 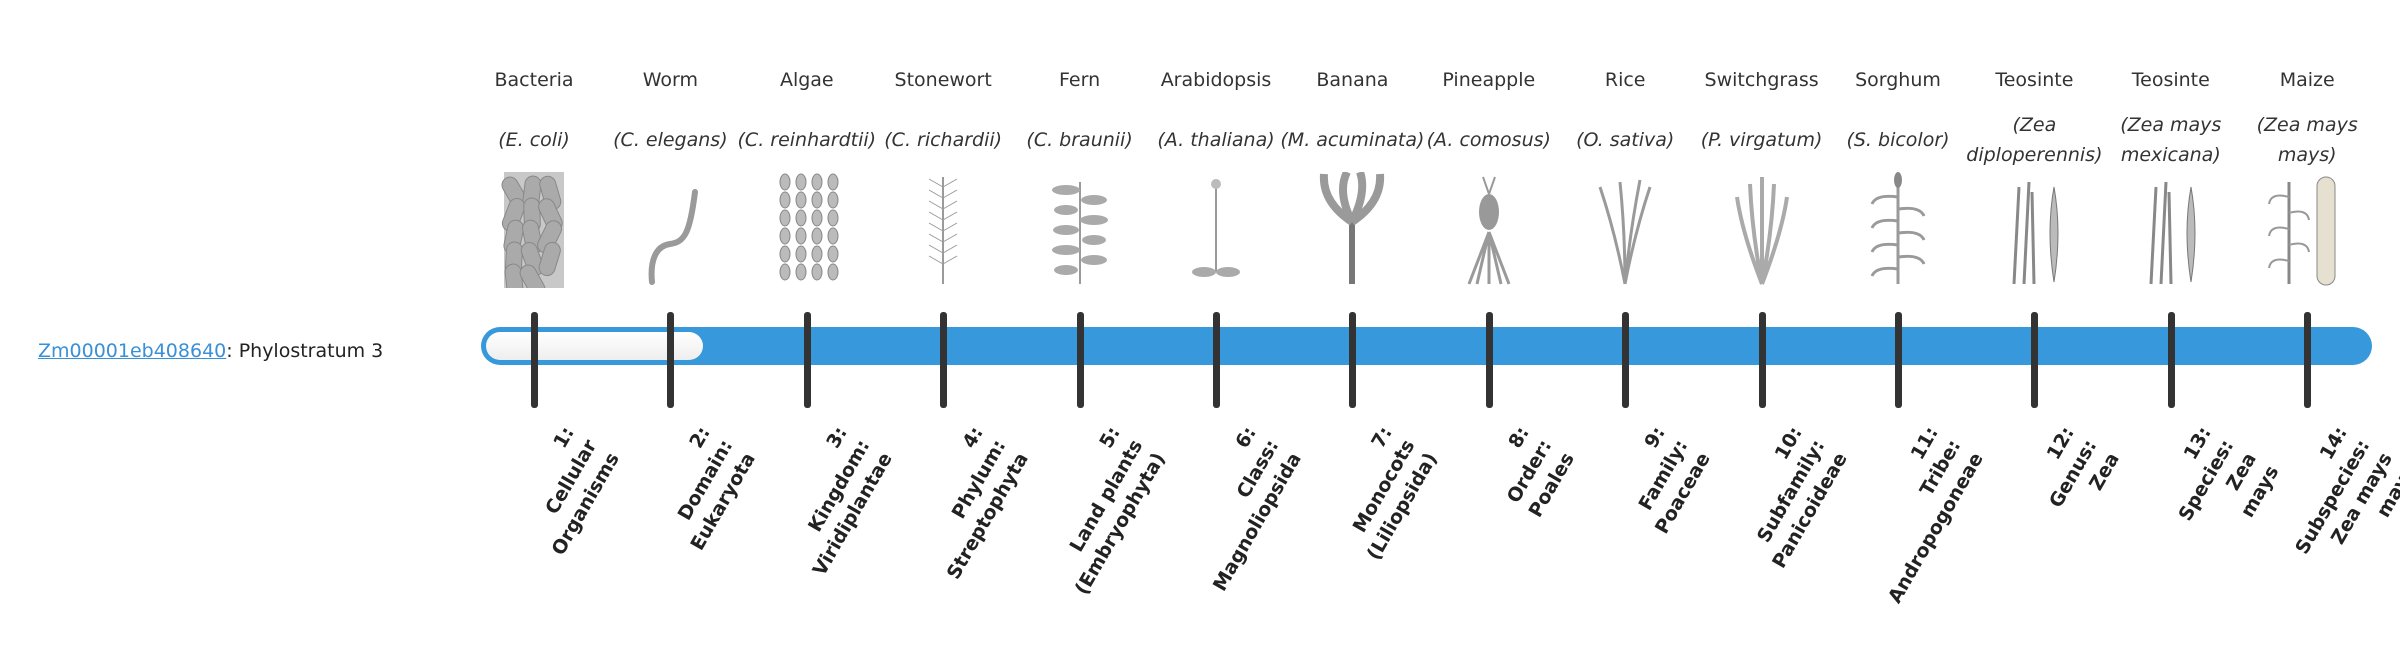 I want to click on organism-scientific-name: (Zea diploperennis), so click(x=2034, y=140).